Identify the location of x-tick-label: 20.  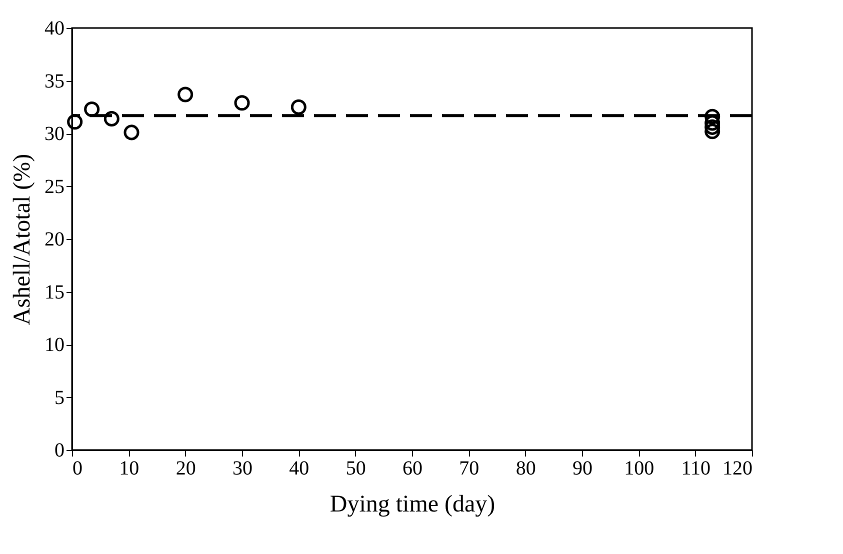
(186, 469).